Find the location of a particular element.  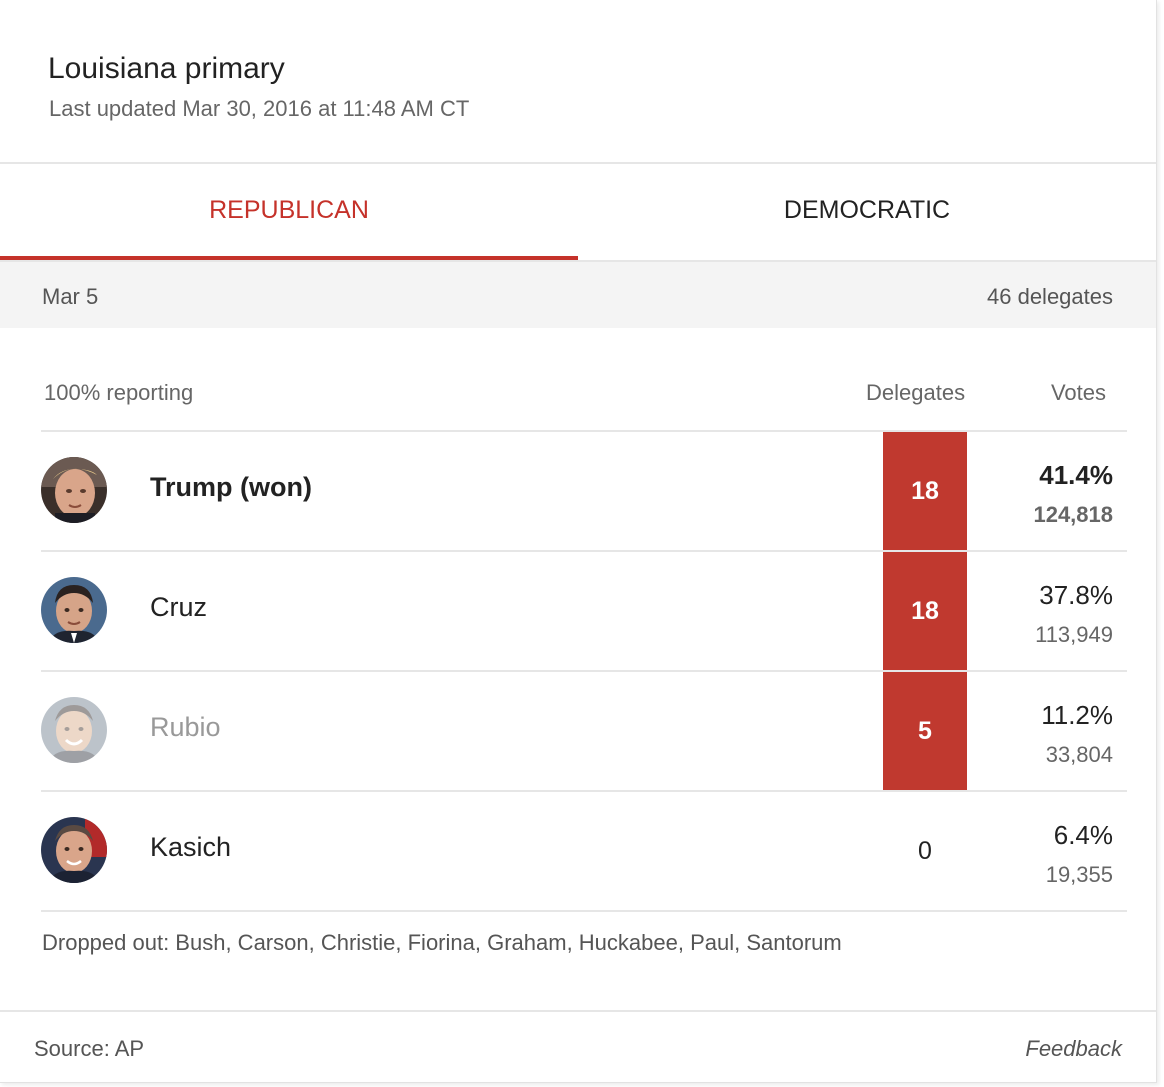

tab-republican: REPUBLICAN is located at coordinates (289, 210).